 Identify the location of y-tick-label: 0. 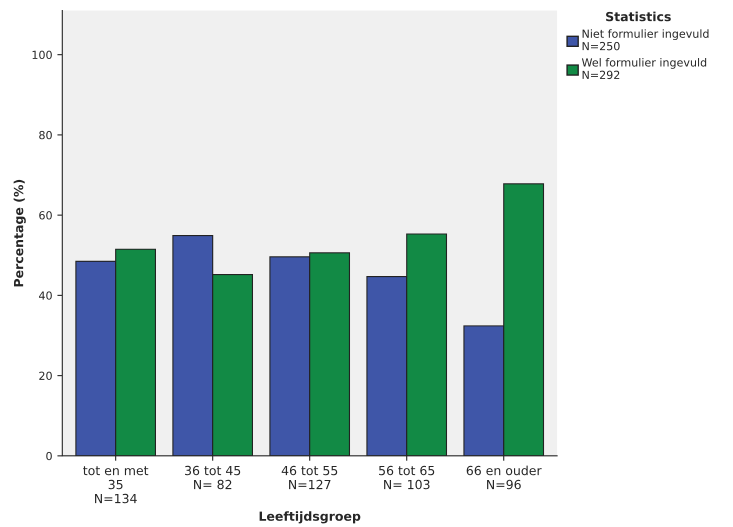
(49, 456).